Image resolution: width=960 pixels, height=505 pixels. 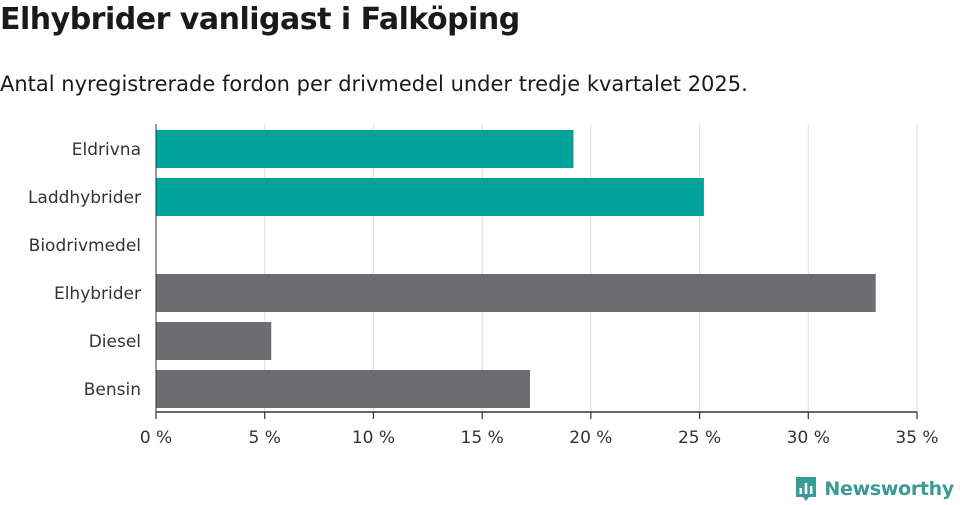 I want to click on x-tick-label: 5 %, so click(x=265, y=438).